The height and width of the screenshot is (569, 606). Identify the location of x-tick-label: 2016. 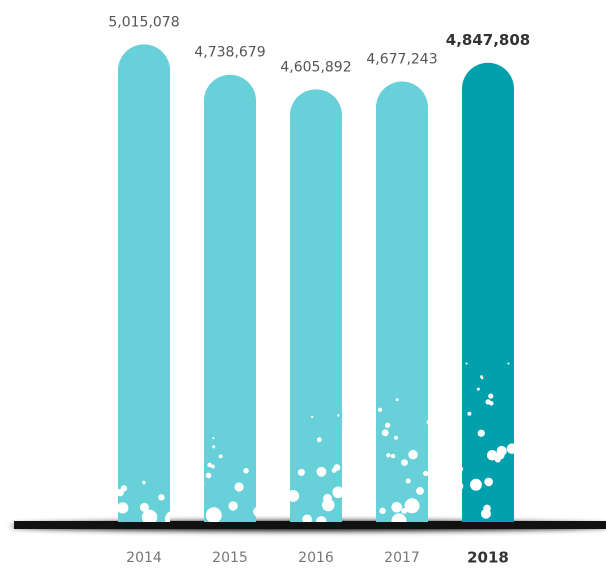
(316, 558).